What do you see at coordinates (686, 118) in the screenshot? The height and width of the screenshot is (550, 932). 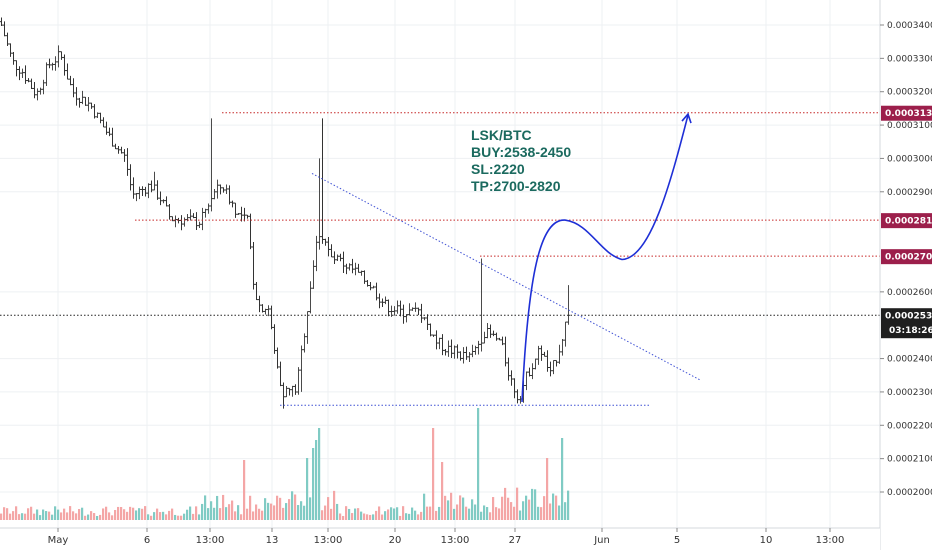 I see `arrow-head` at bounding box center [686, 118].